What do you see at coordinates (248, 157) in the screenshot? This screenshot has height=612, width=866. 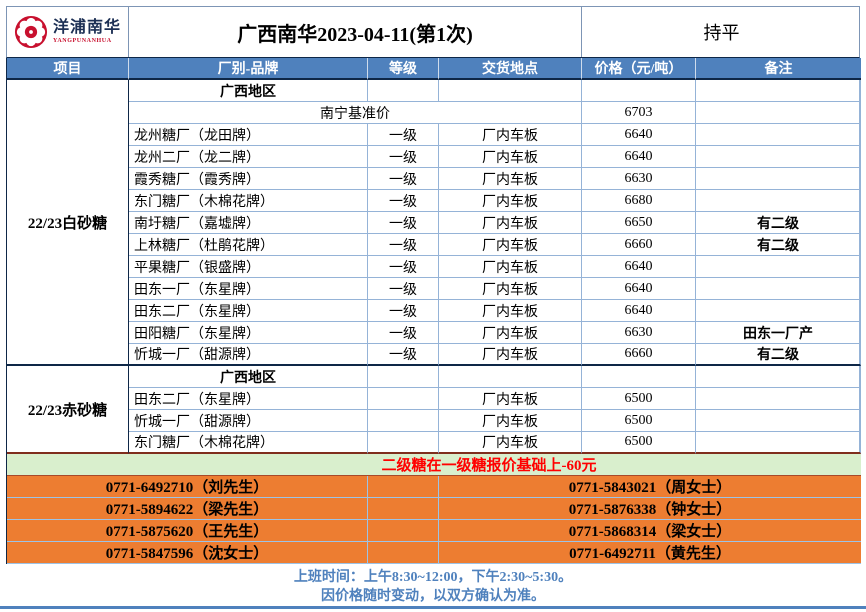 I see `brand-cell: 龙州二厂（龙二牌）` at bounding box center [248, 157].